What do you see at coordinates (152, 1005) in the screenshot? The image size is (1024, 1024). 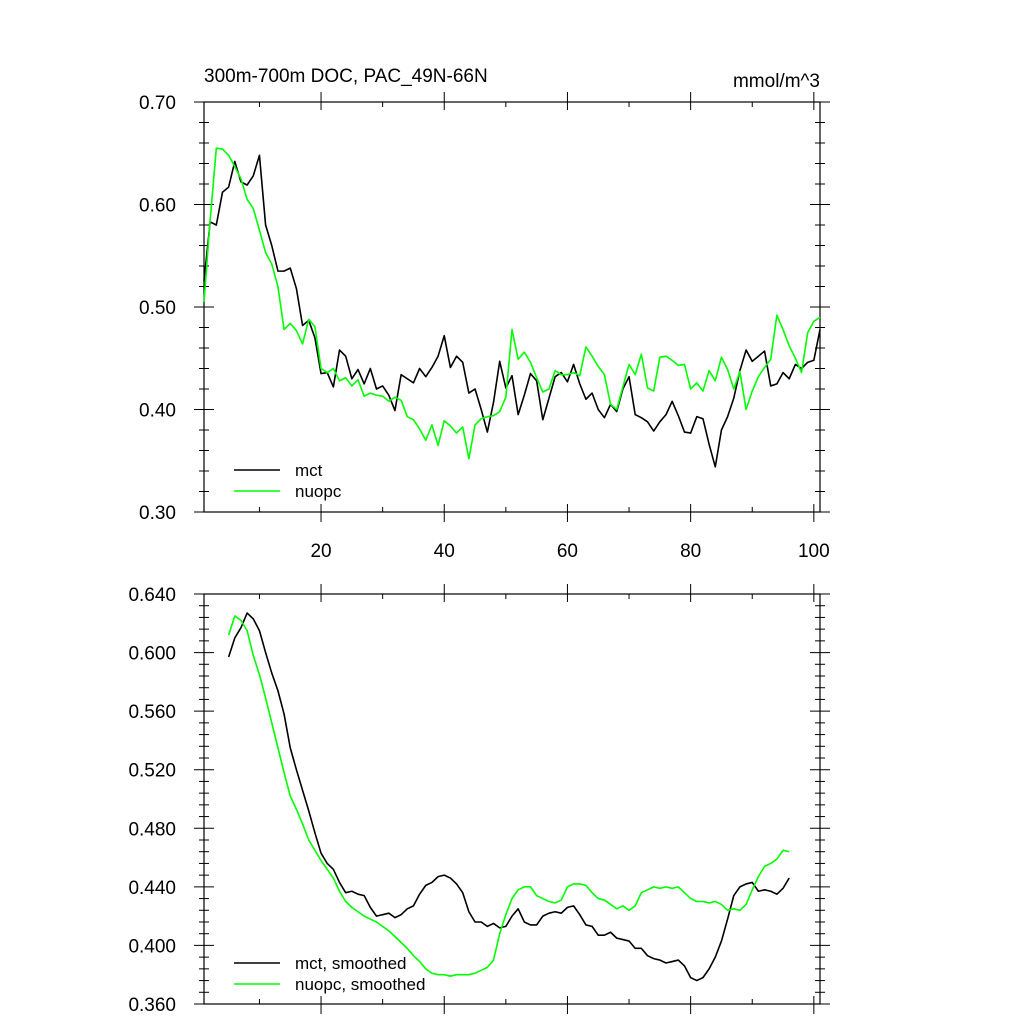 I see `y-tick-label: 0.360` at bounding box center [152, 1005].